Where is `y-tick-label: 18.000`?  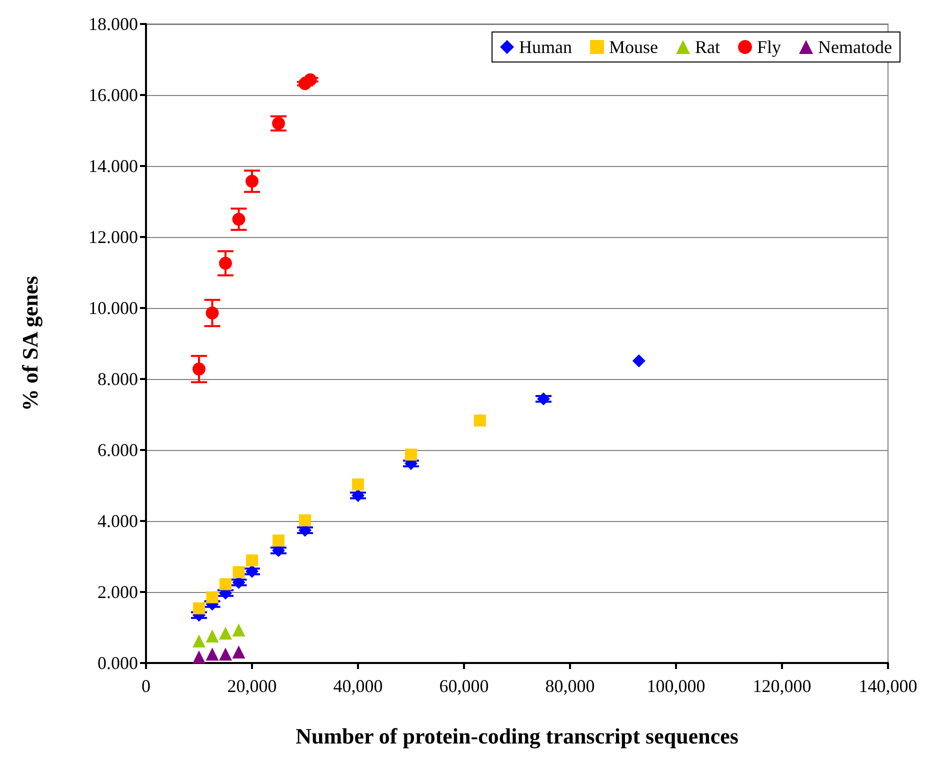 y-tick-label: 18.000 is located at coordinates (113, 24).